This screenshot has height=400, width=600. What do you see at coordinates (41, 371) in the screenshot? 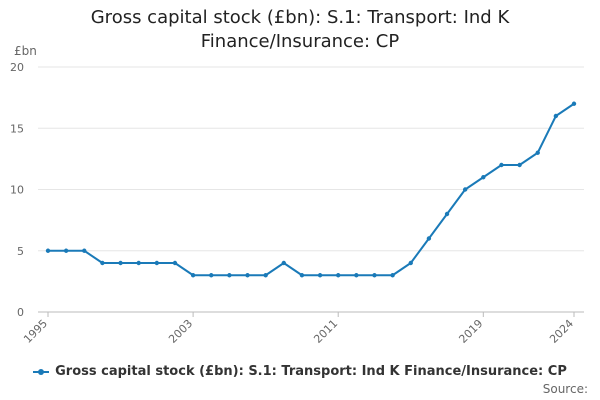
I see `legend-swatch` at bounding box center [41, 371].